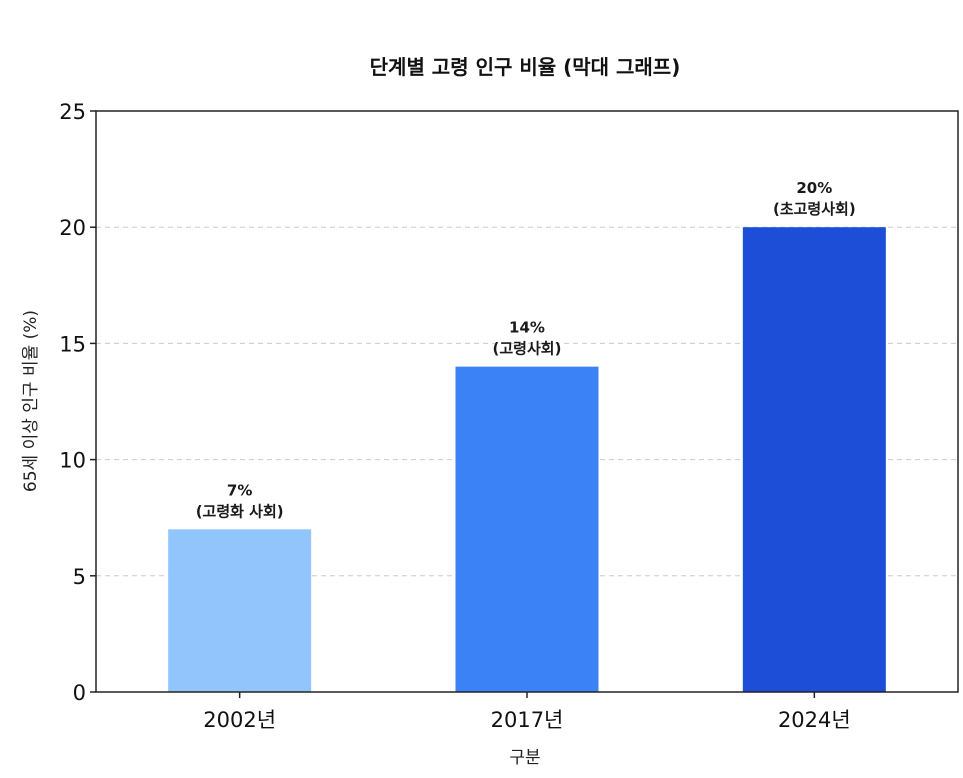 This screenshot has width=963, height=778. What do you see at coordinates (239, 490) in the screenshot?
I see `data-label: 7%` at bounding box center [239, 490].